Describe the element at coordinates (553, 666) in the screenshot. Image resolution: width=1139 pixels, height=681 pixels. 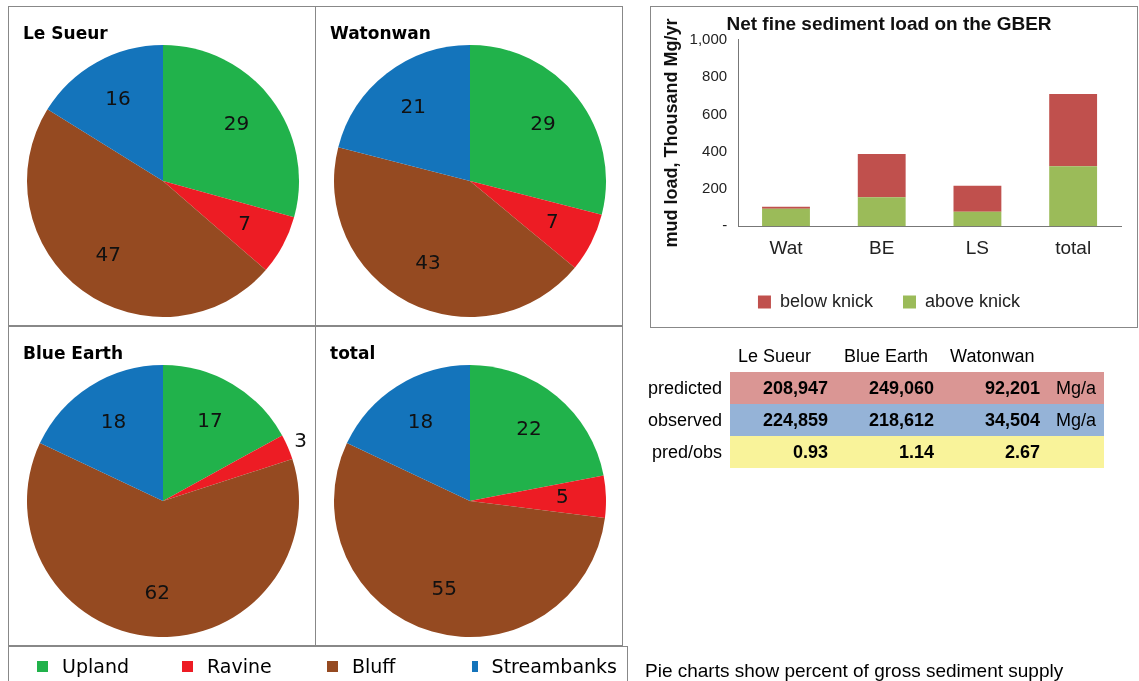
I see `legend-label: Streambanks` at that location.